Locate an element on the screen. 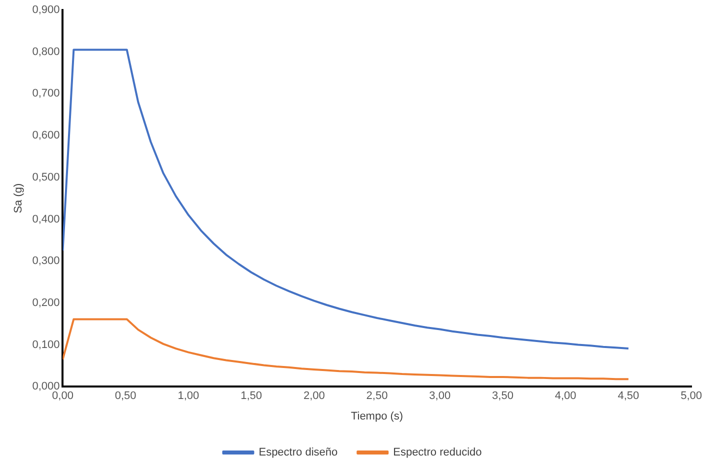  y-tick-label: 0,100 is located at coordinates (46, 344).